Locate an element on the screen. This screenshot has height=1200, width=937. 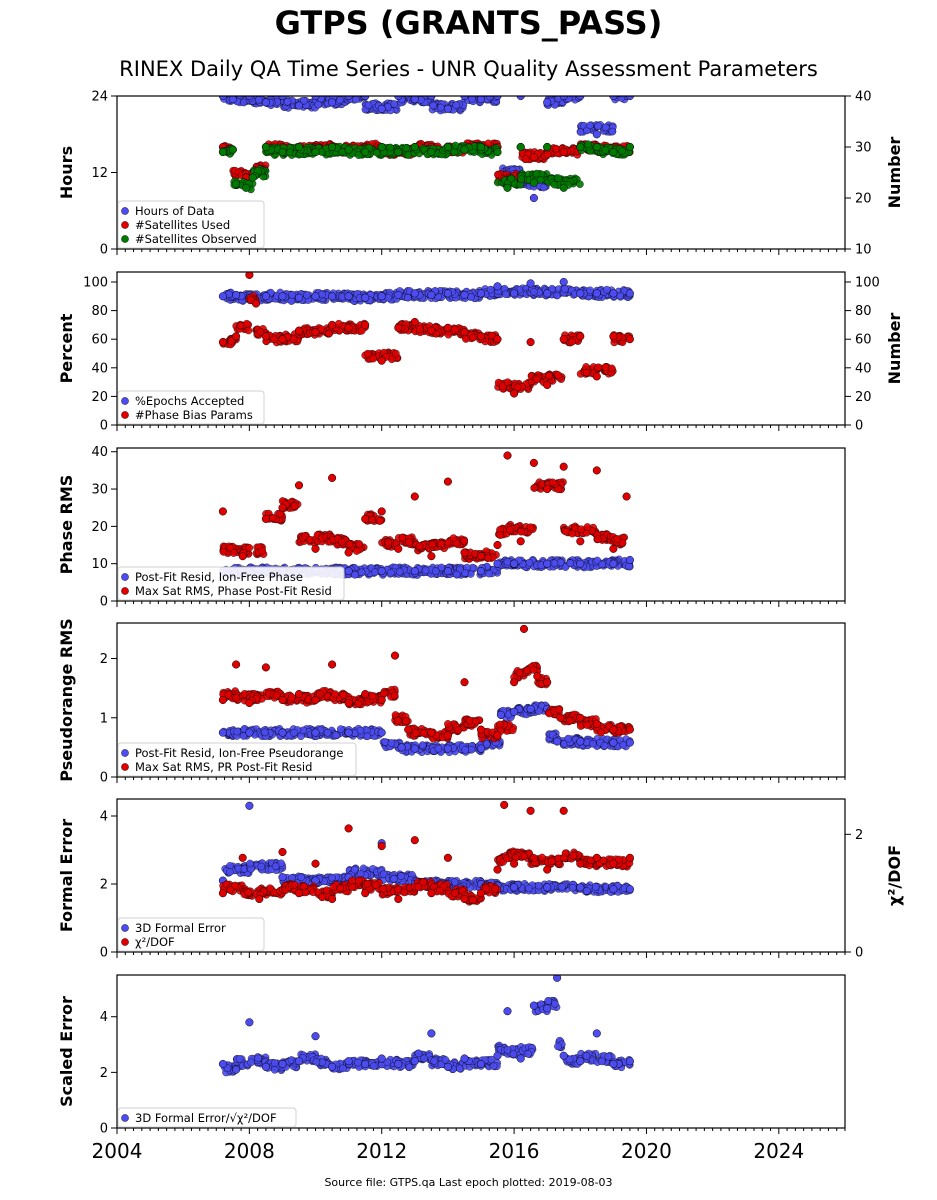
legend-box is located at coordinates (191, 407).